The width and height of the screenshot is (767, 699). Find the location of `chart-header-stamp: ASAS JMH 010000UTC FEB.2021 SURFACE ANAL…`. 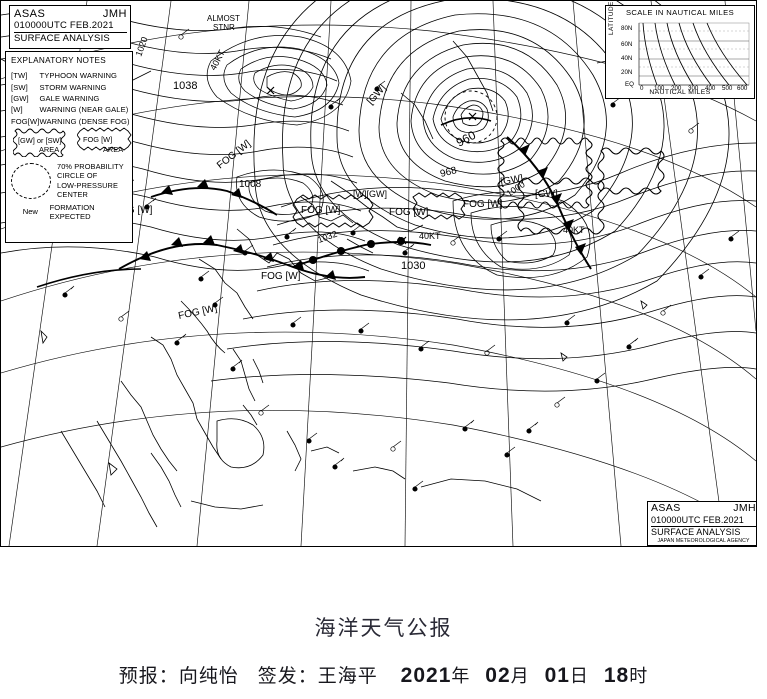

chart-header-stamp: ASAS JMH 010000UTC FEB.2021 SURFACE ANAL… is located at coordinates (70, 27).